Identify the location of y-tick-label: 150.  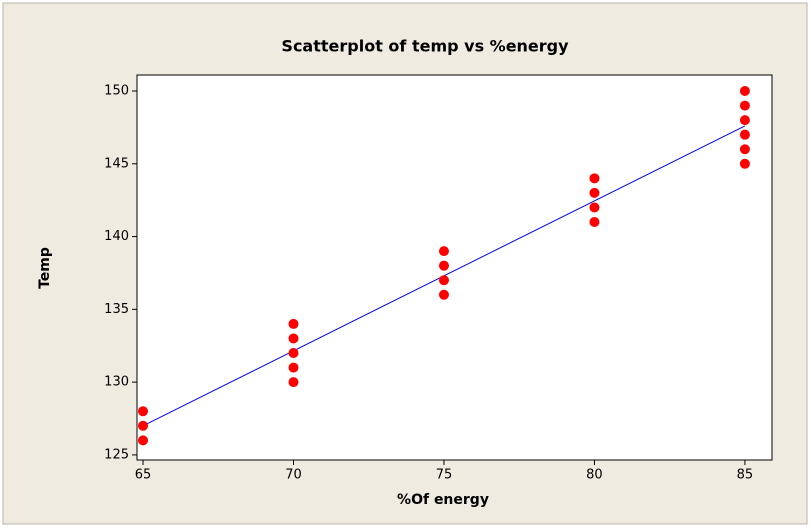
(116, 91).